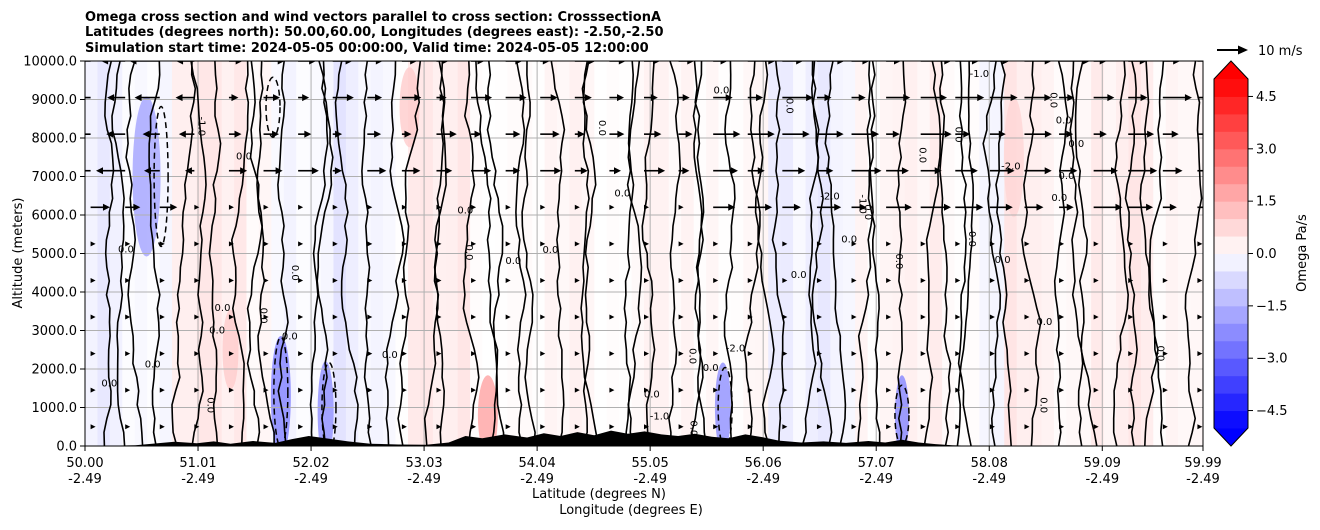  Describe the element at coordinates (1102, 463) in the screenshot. I see `x-tick-label-lat: 59.09` at that location.